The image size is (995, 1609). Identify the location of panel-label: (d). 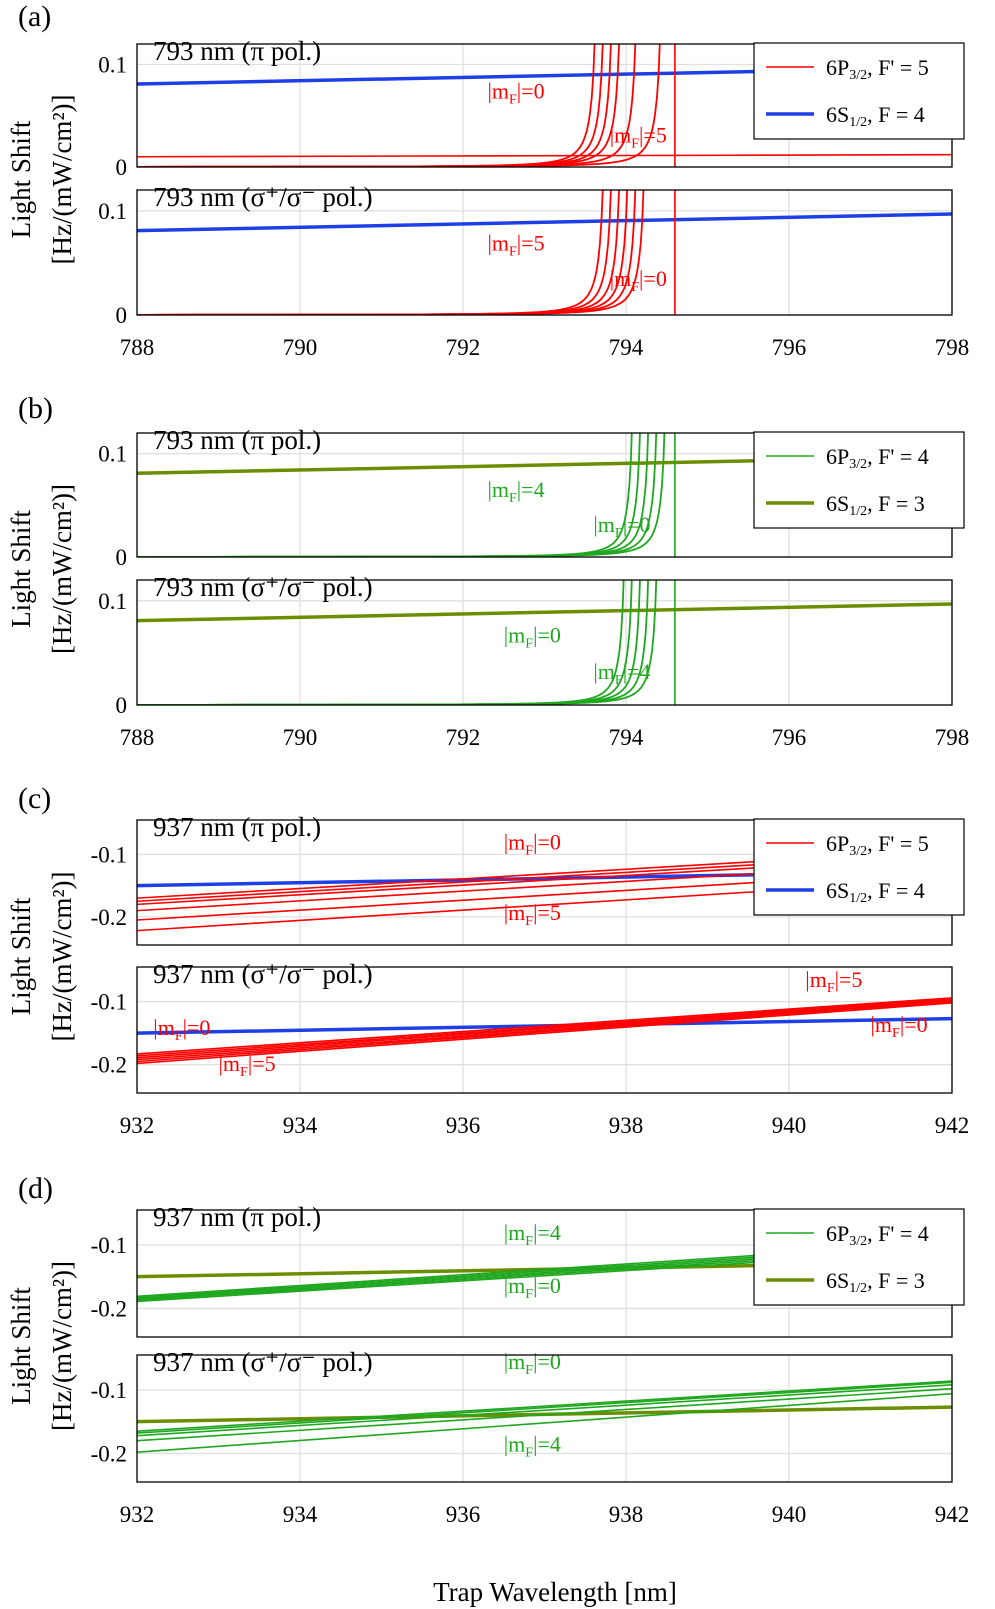
(35, 1188).